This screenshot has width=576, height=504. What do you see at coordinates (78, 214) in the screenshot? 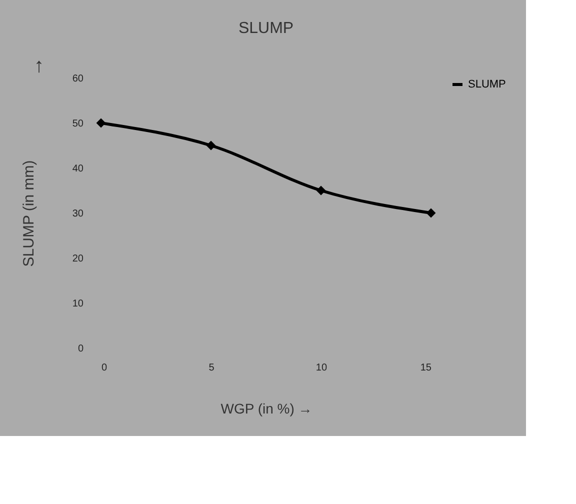
I see `y-tick-label: 30` at bounding box center [78, 214].